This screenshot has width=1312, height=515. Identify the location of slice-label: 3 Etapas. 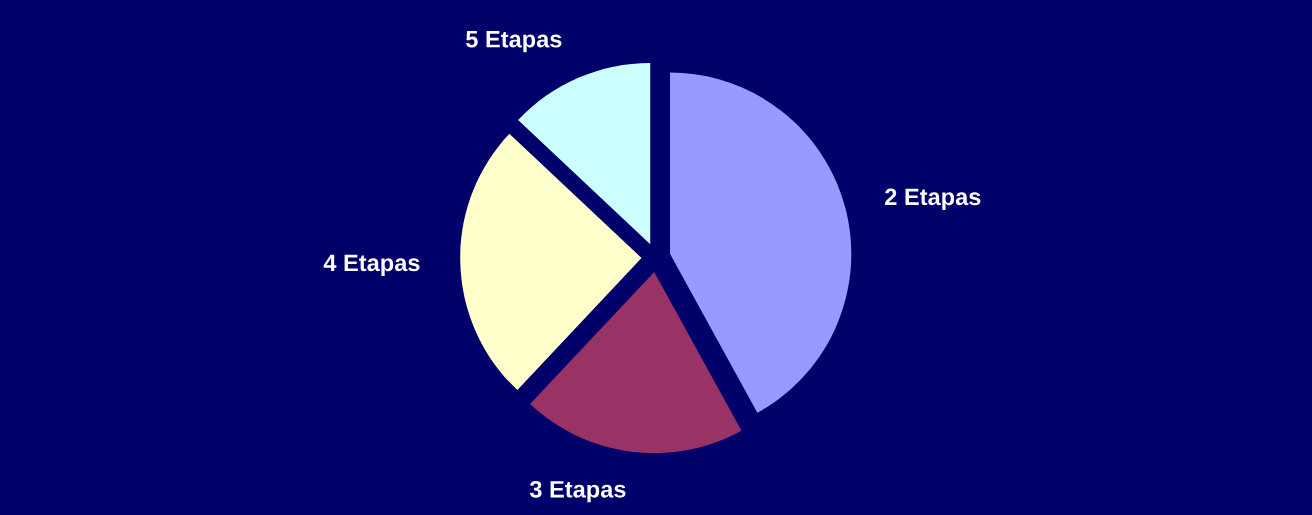
(577, 491).